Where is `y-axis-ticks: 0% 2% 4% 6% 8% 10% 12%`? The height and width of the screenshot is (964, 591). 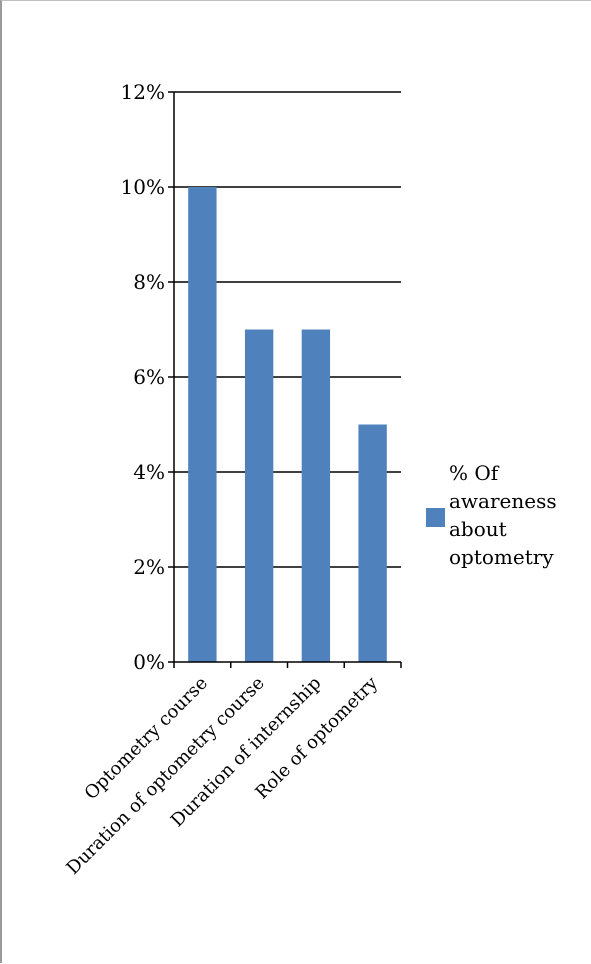
y-axis-ticks: 0% 2% 4% 6% 8% 10% 12% is located at coordinates (143, 377).